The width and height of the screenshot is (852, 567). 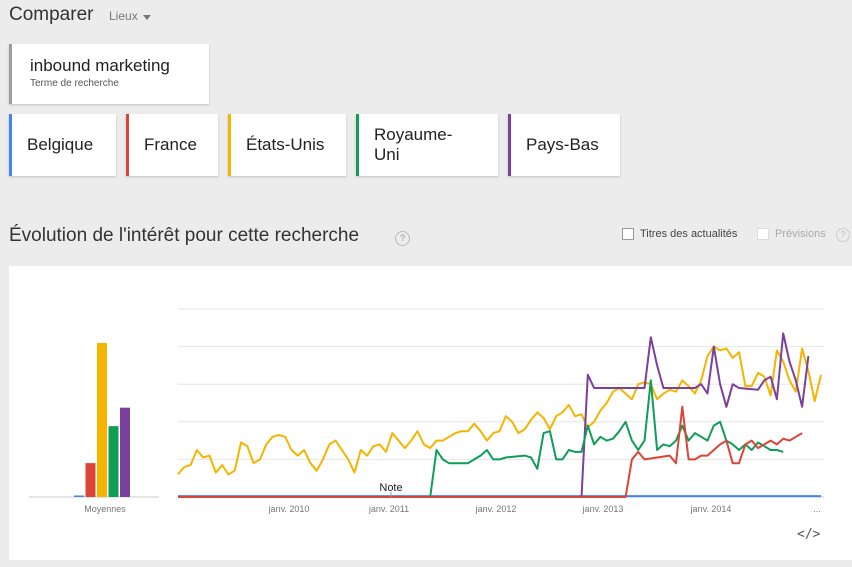 I want to click on location-card-belgique: Belgique, so click(x=62, y=145).